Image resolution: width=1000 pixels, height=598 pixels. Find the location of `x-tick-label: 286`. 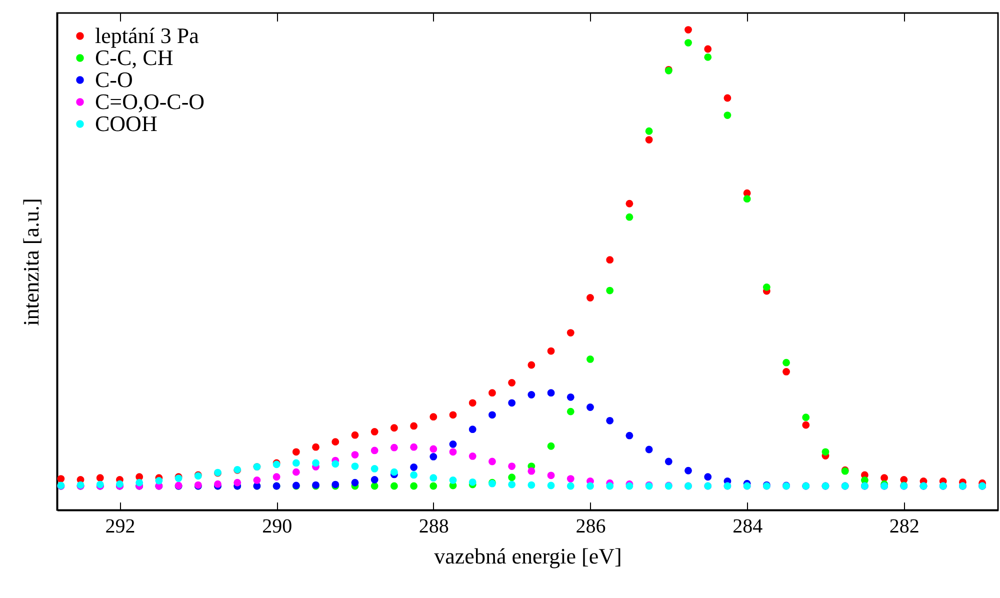

x-tick-label: 286 is located at coordinates (591, 527).